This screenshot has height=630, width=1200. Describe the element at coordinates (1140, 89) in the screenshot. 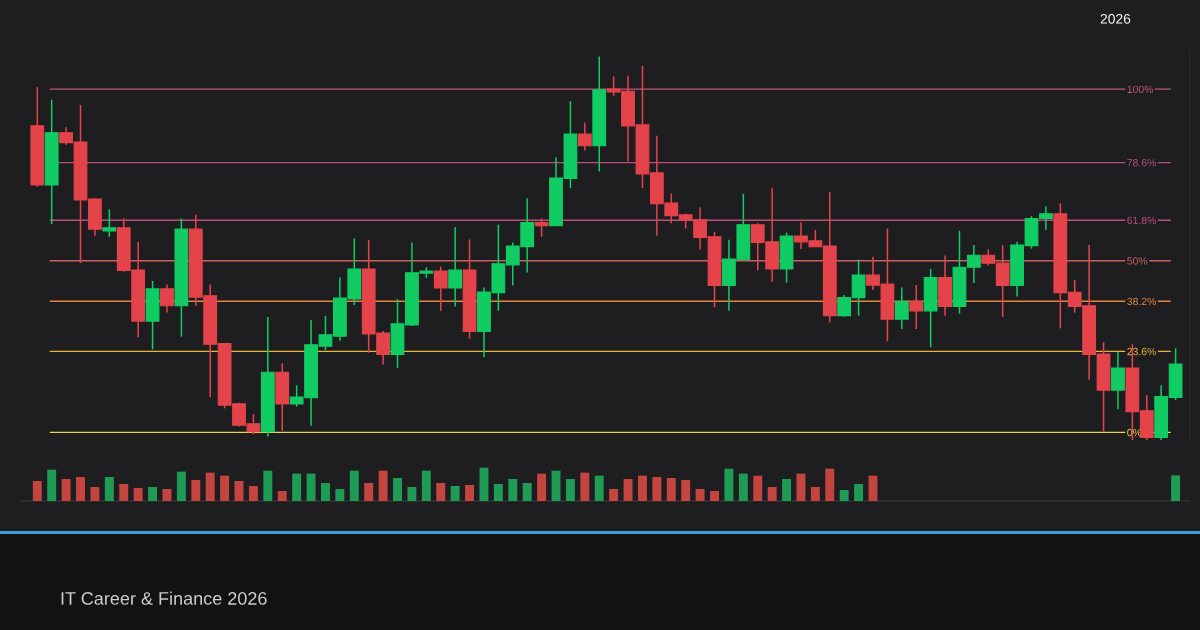

I see `y-tick-label: 100%` at that location.